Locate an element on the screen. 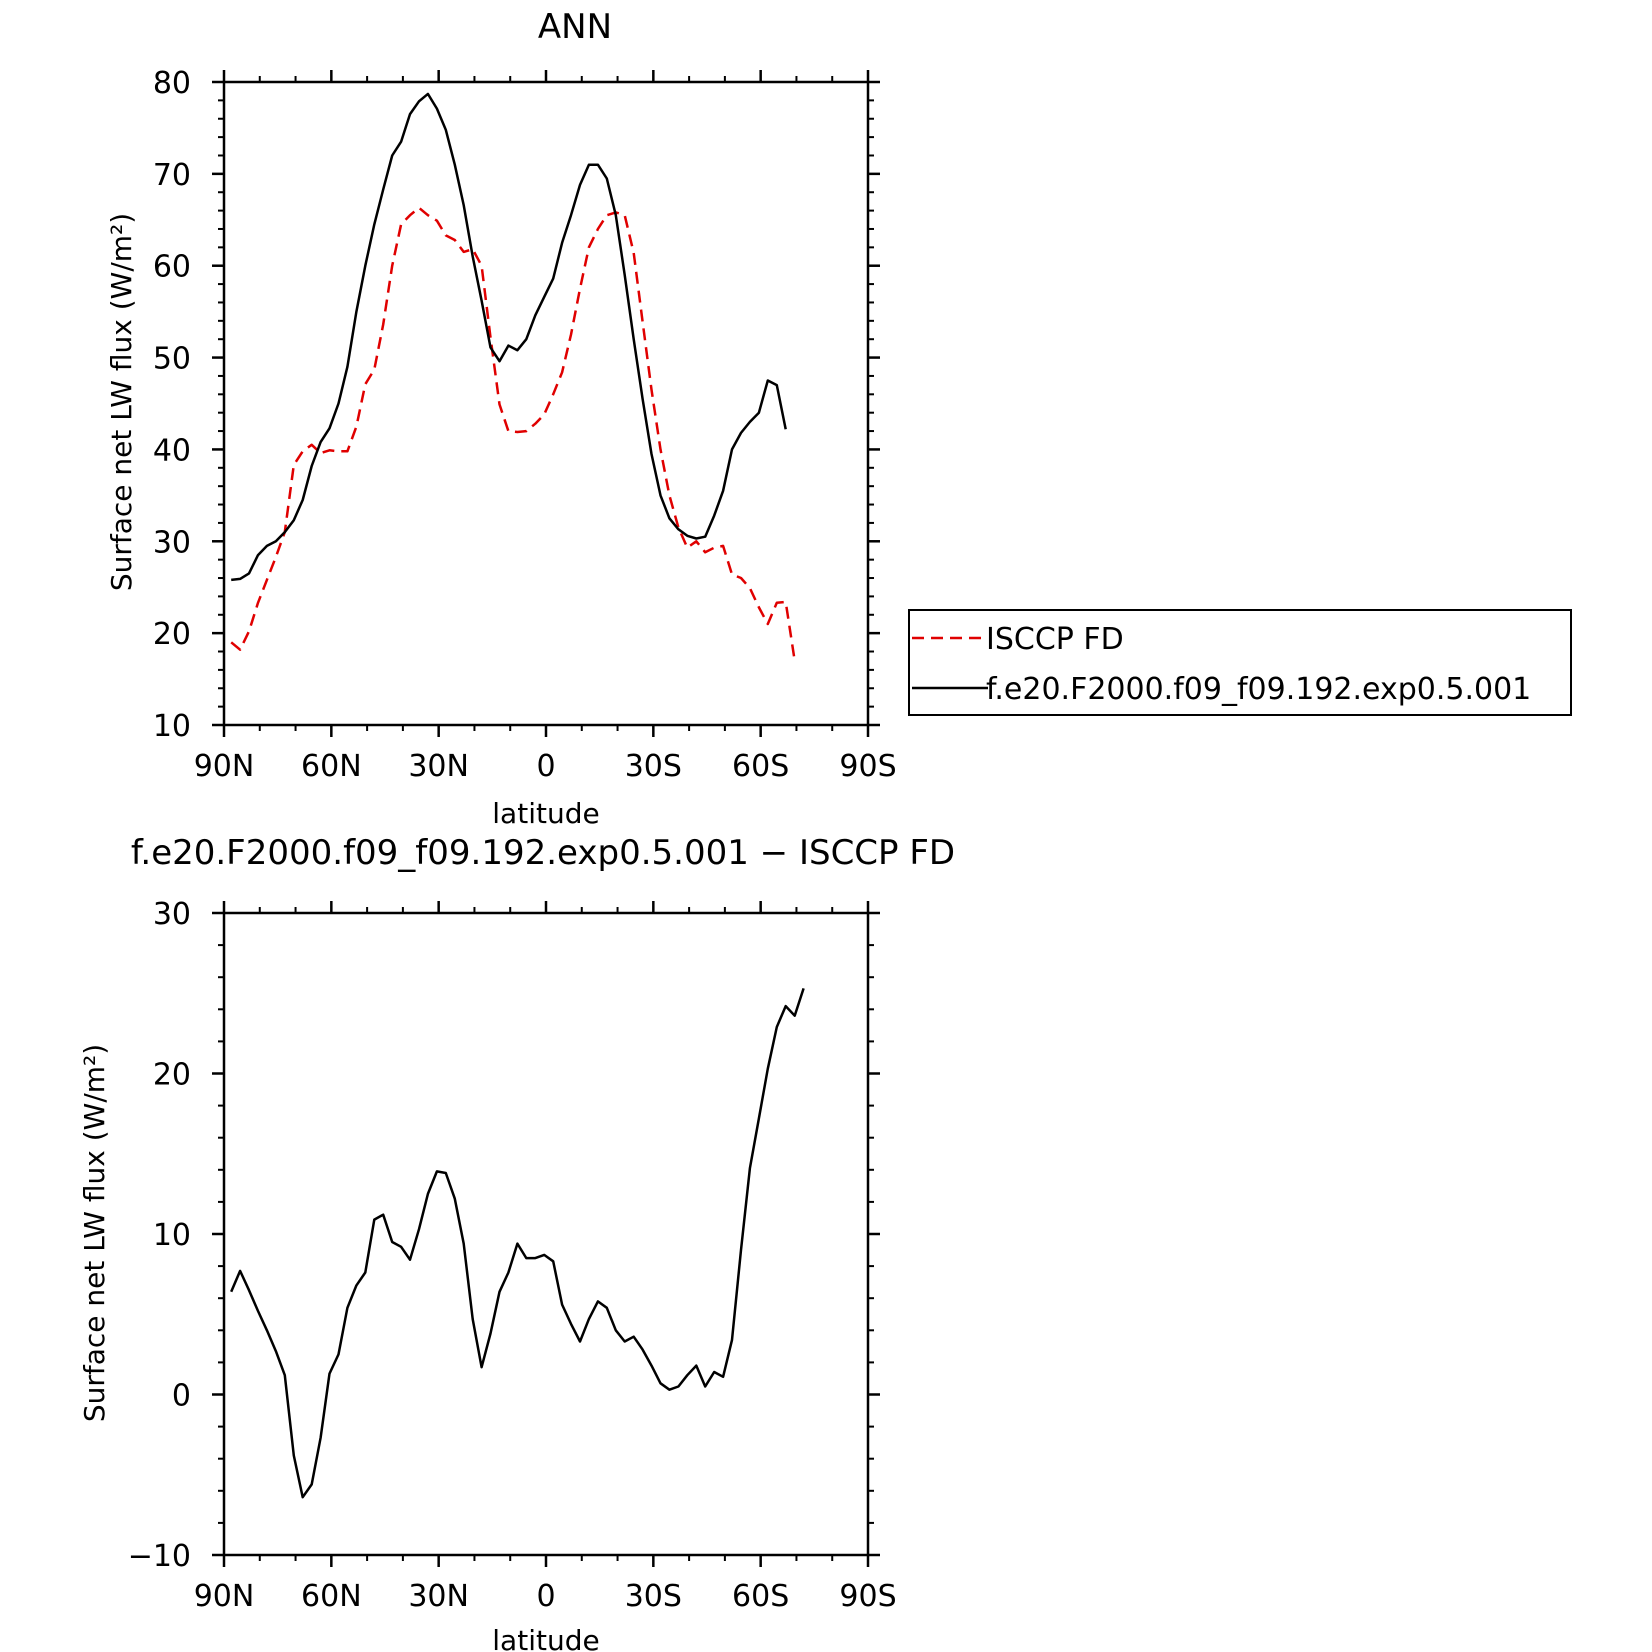  top-x-tick-label: 60S is located at coordinates (760, 766).